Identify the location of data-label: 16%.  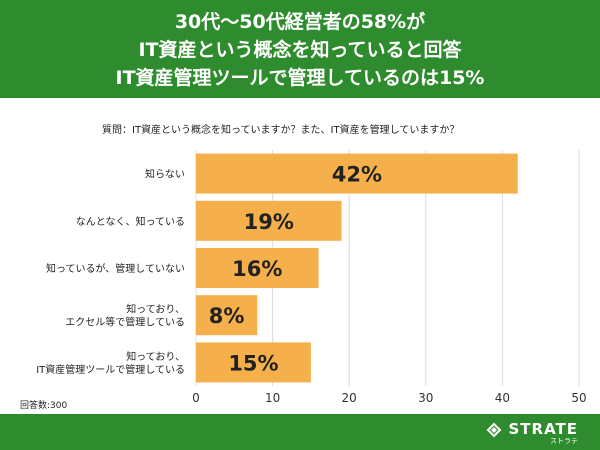
(257, 269).